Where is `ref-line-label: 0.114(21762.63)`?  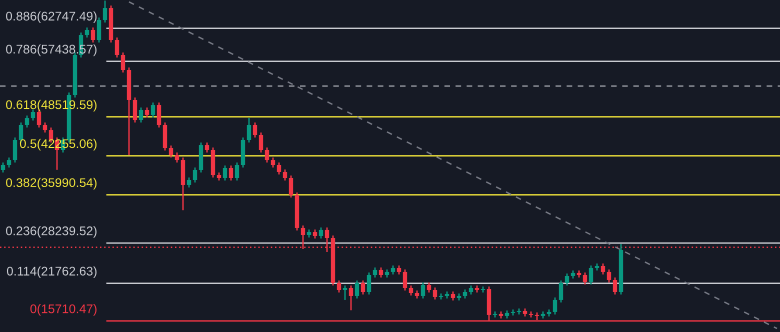 ref-line-label: 0.114(21762.63) is located at coordinates (51, 272).